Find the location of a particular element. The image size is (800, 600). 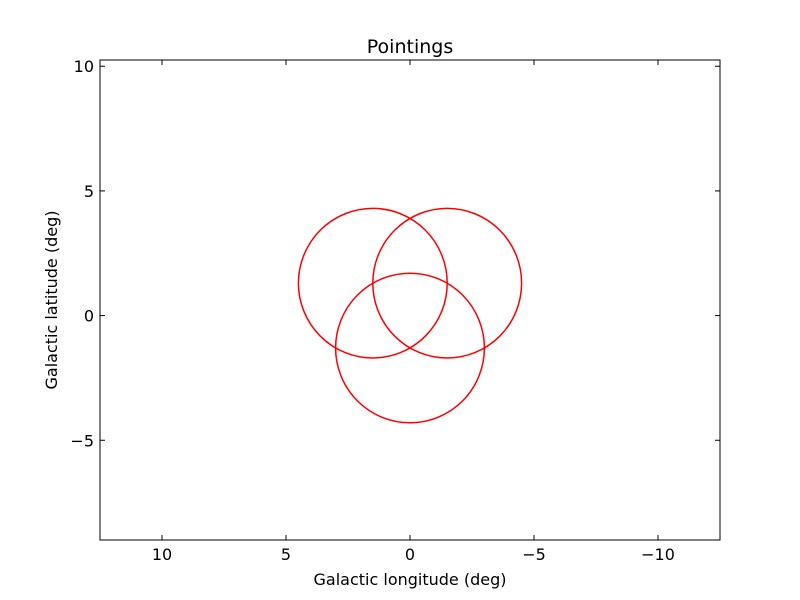

pointing-circles is located at coordinates (410, 315).